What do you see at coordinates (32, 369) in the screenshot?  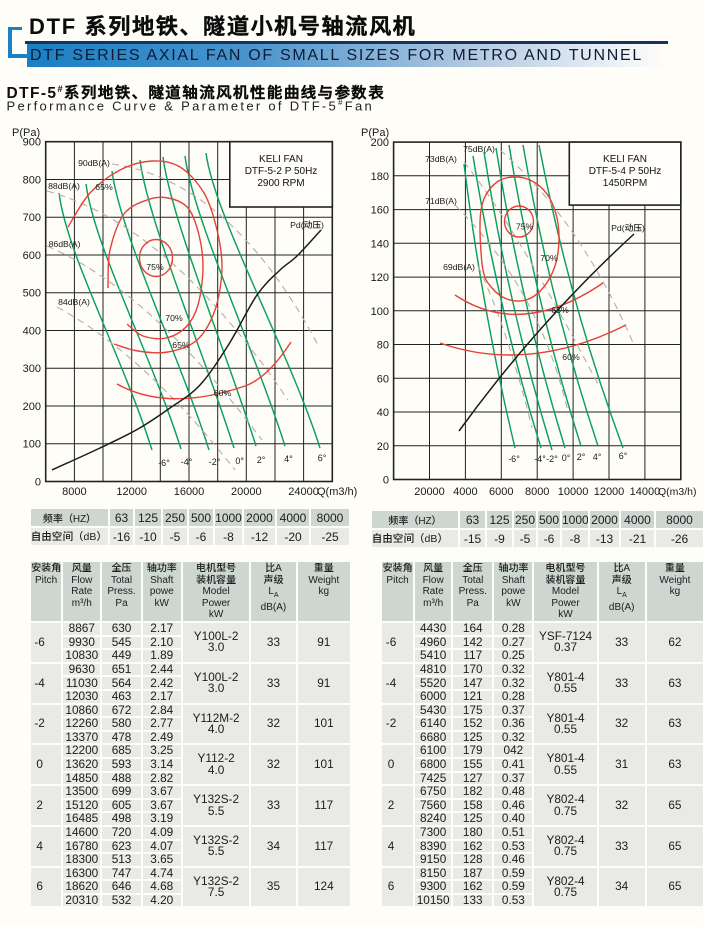 I see `svg-text: 300` at bounding box center [32, 369].